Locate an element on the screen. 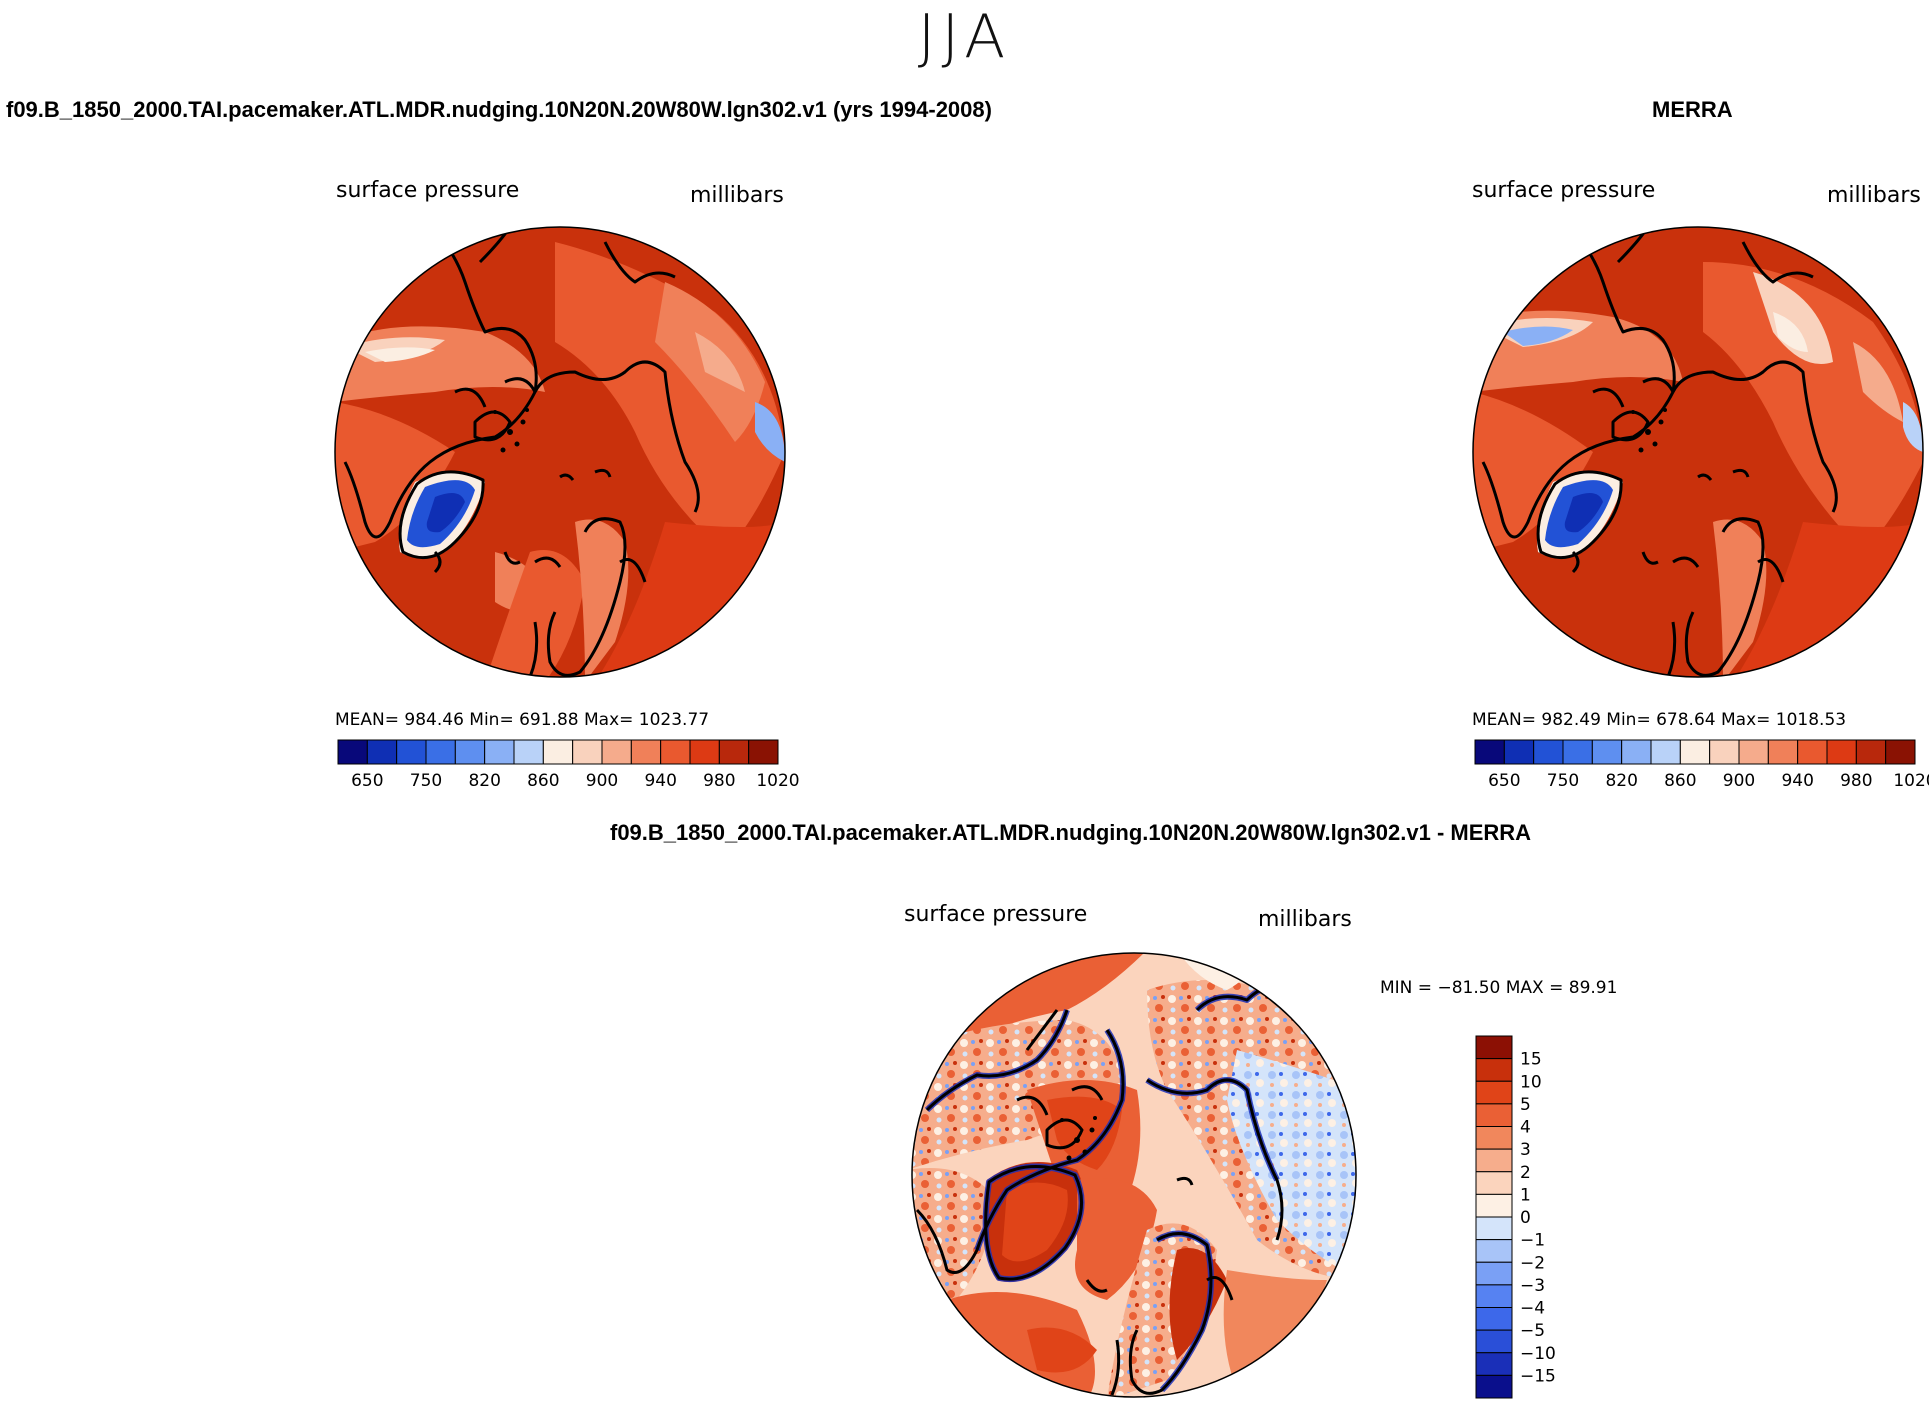 Image resolution: width=1929 pixels, height=1407 pixels. colorbar-tick-label: −3 is located at coordinates (1532, 1286).